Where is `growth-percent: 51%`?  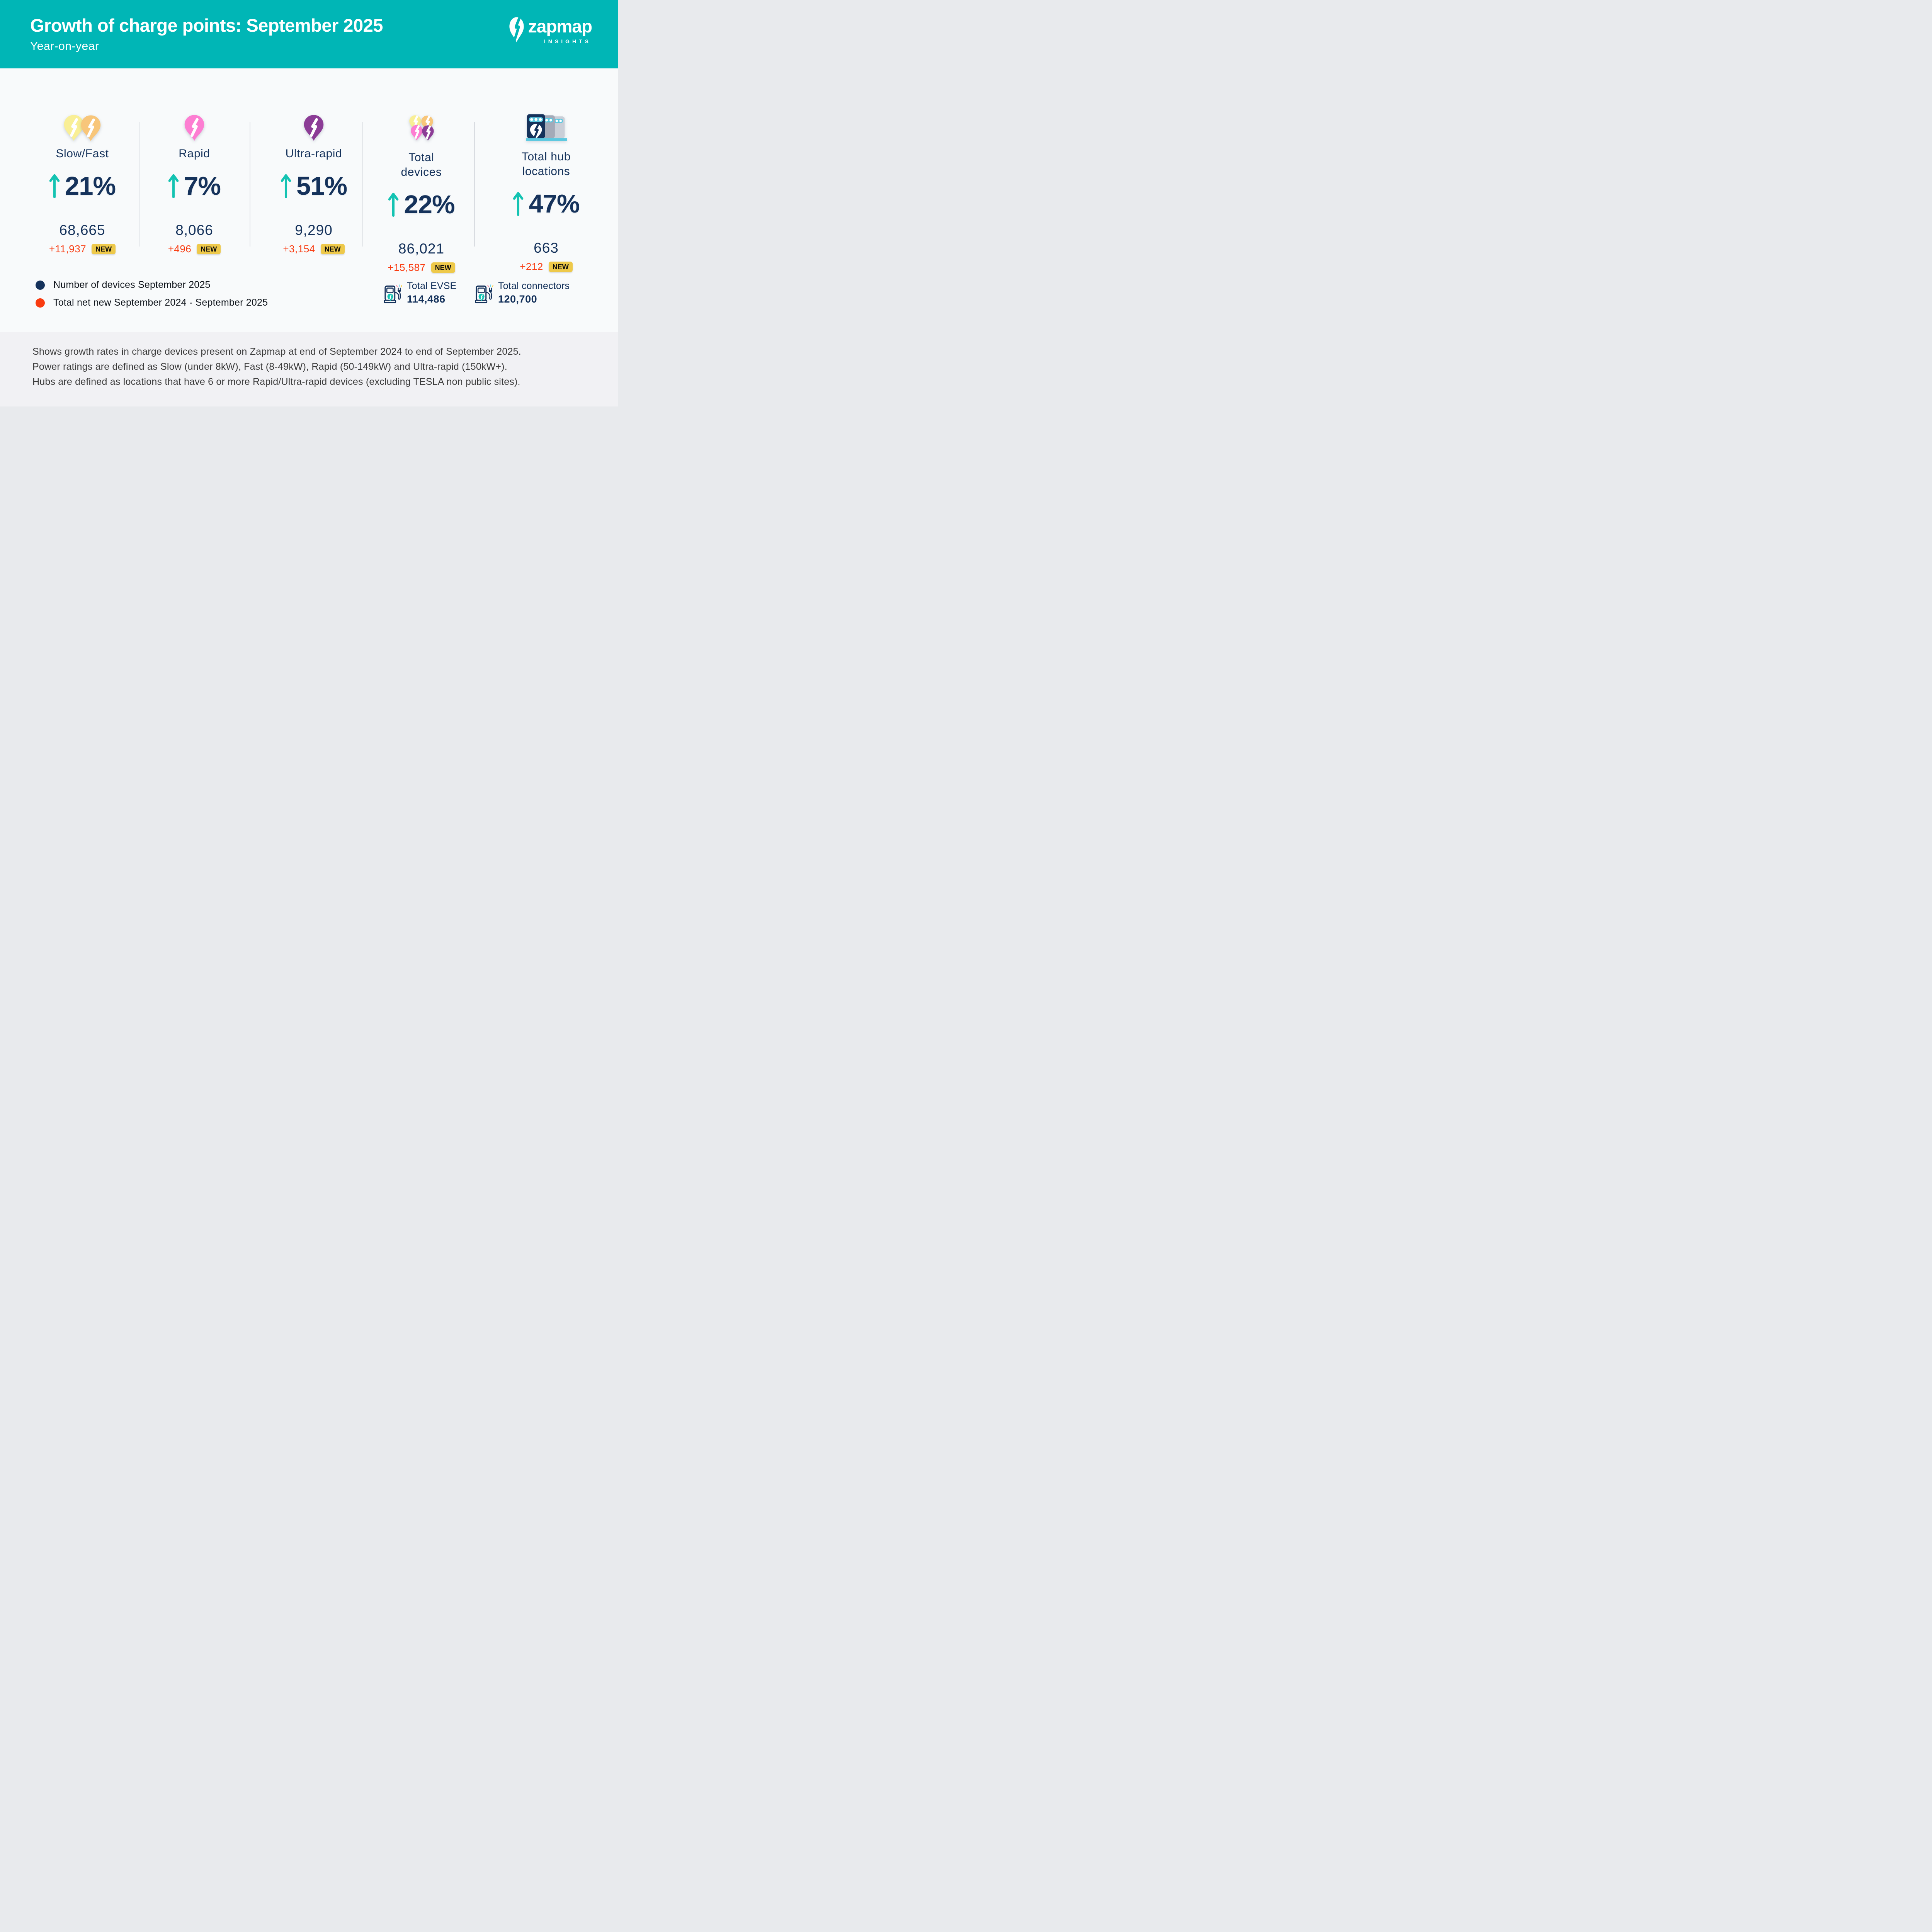 growth-percent: 51% is located at coordinates (321, 186).